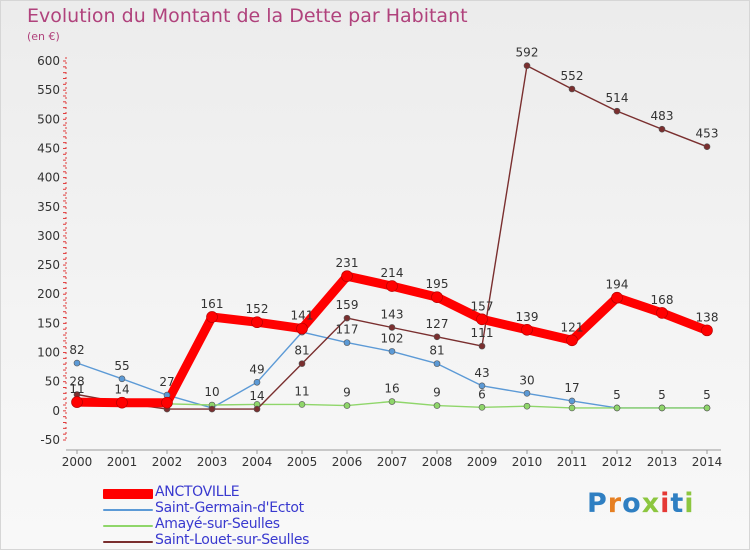 This screenshot has height=550, width=750. I want to click on data-label: 483, so click(662, 116).